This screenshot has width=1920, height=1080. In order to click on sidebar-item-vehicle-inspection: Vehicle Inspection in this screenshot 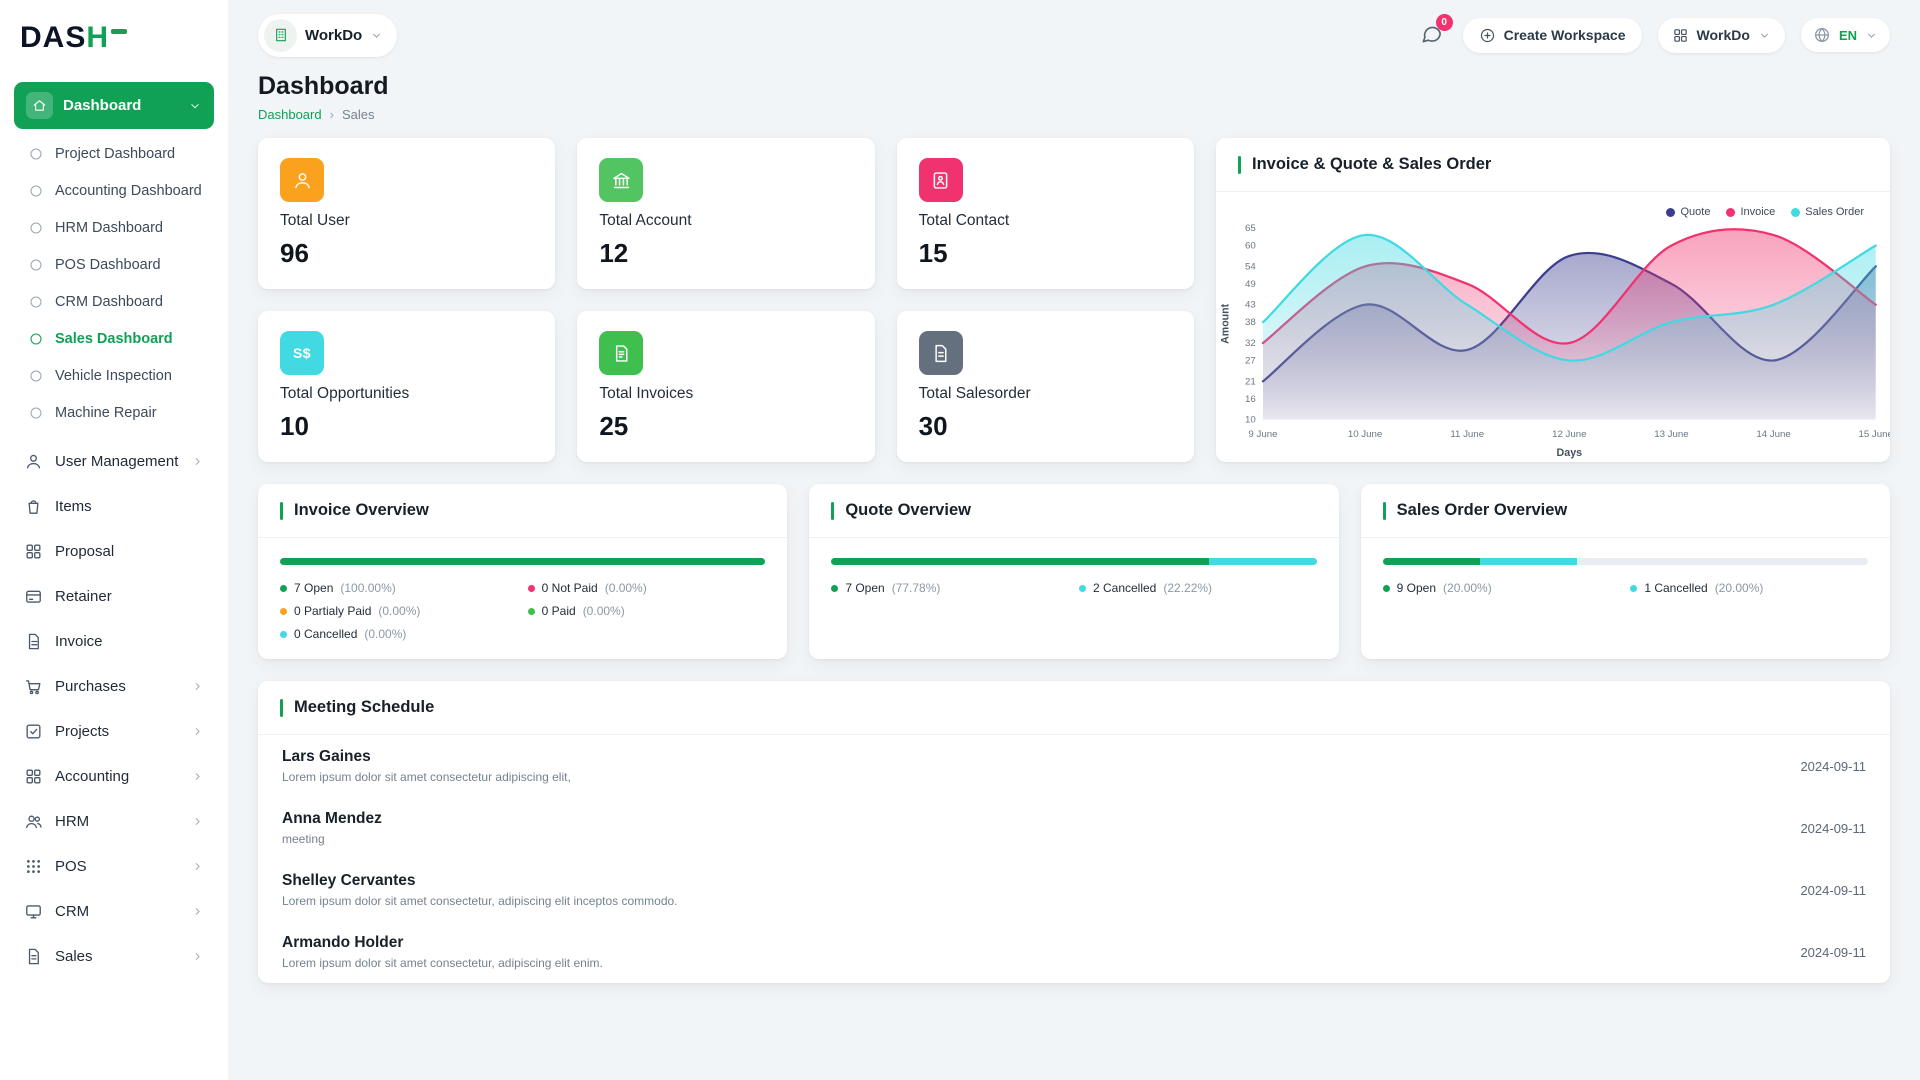, I will do `click(114, 375)`.